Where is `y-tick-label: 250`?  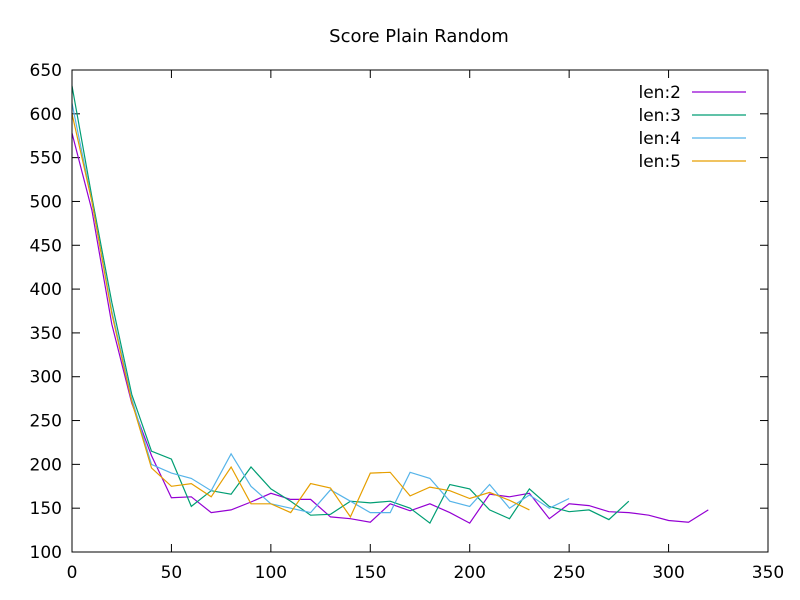
y-tick-label: 250 is located at coordinates (46, 422).